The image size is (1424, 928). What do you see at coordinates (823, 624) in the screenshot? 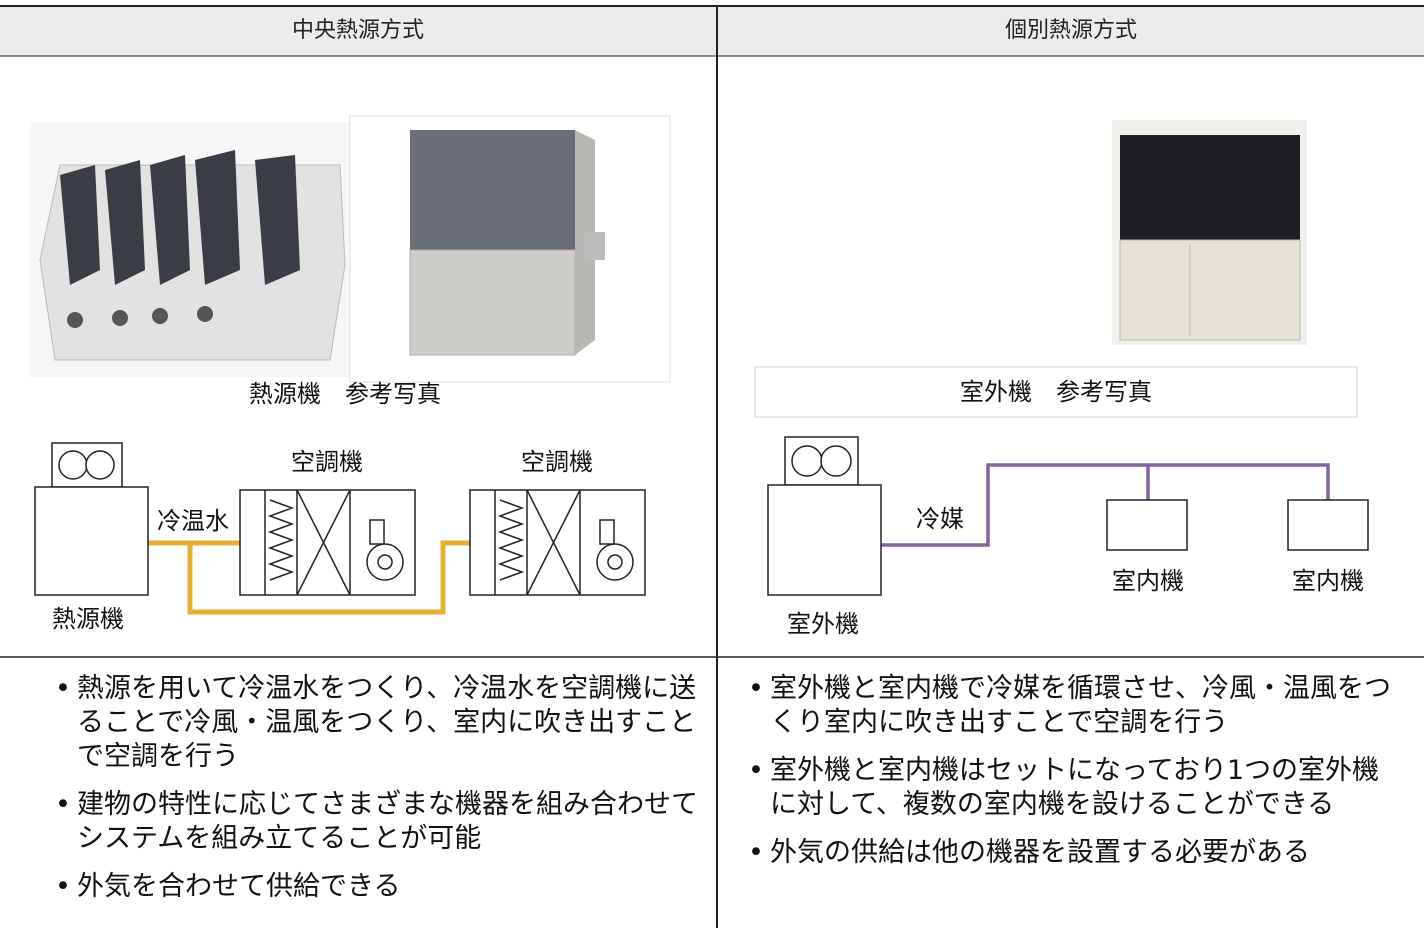
I see `source-label: 室外機` at bounding box center [823, 624].